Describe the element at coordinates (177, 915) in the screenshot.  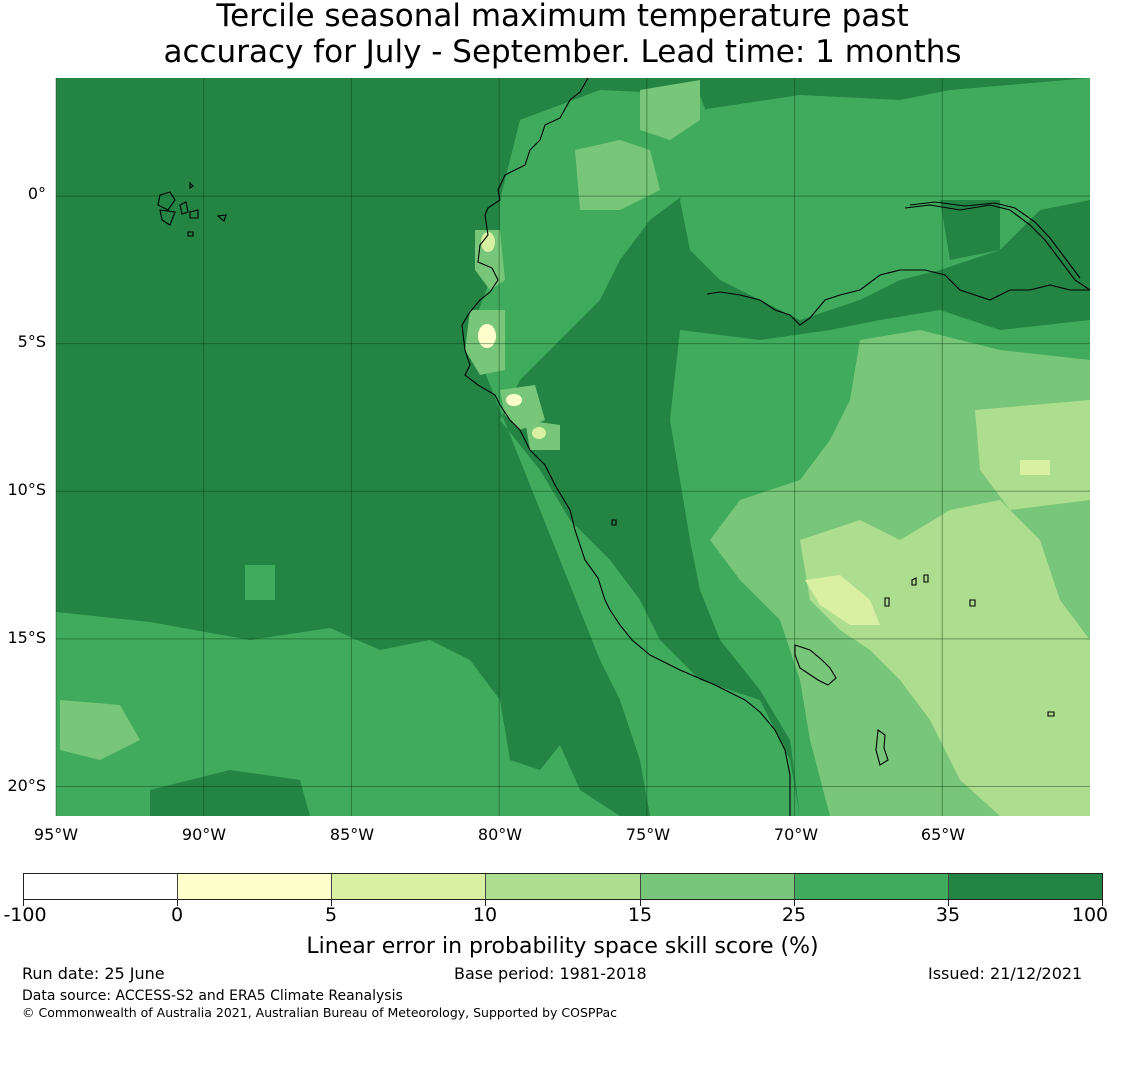
I see `colorbar-tick-label-0: 0` at that location.